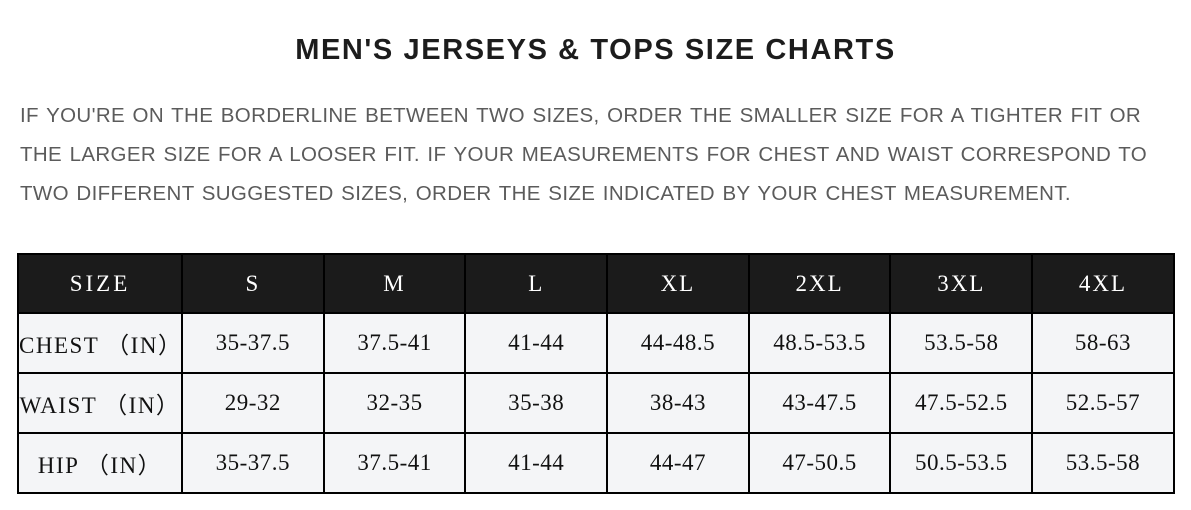 Image resolution: width=1191 pixels, height=510 pixels. I want to click on cell-waist-2xl: 43-47.5, so click(819, 403).